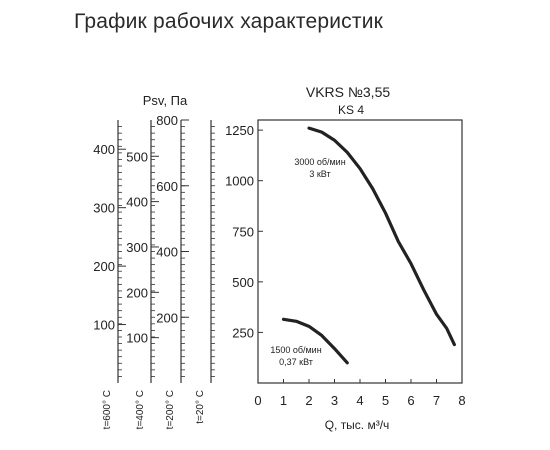 This screenshot has width=550, height=450. I want to click on y-tick-label: 500, so click(243, 282).